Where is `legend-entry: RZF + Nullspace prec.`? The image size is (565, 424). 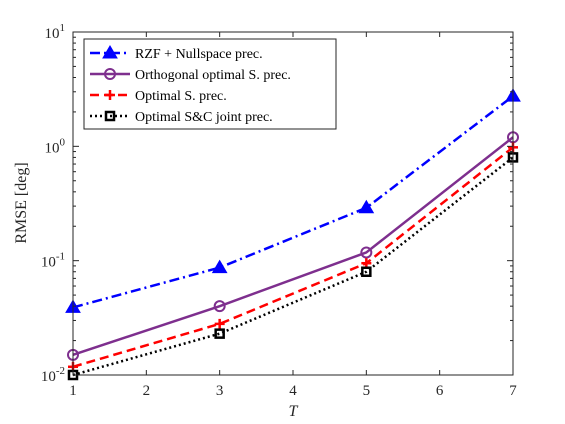
legend-entry: RZF + Nullspace prec. is located at coordinates (176, 53).